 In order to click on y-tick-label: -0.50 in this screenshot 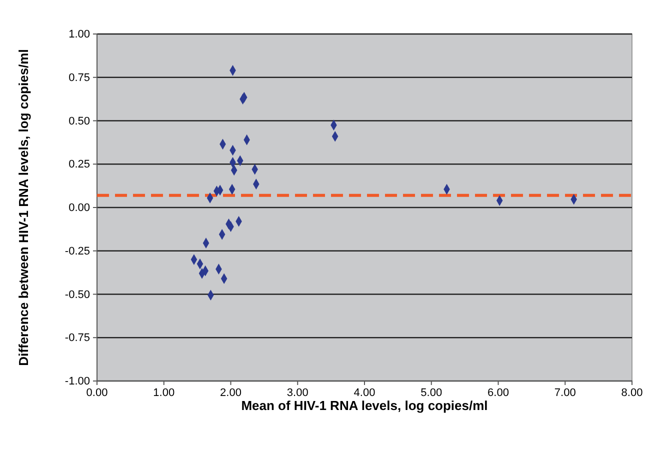, I will do `click(77, 294)`.